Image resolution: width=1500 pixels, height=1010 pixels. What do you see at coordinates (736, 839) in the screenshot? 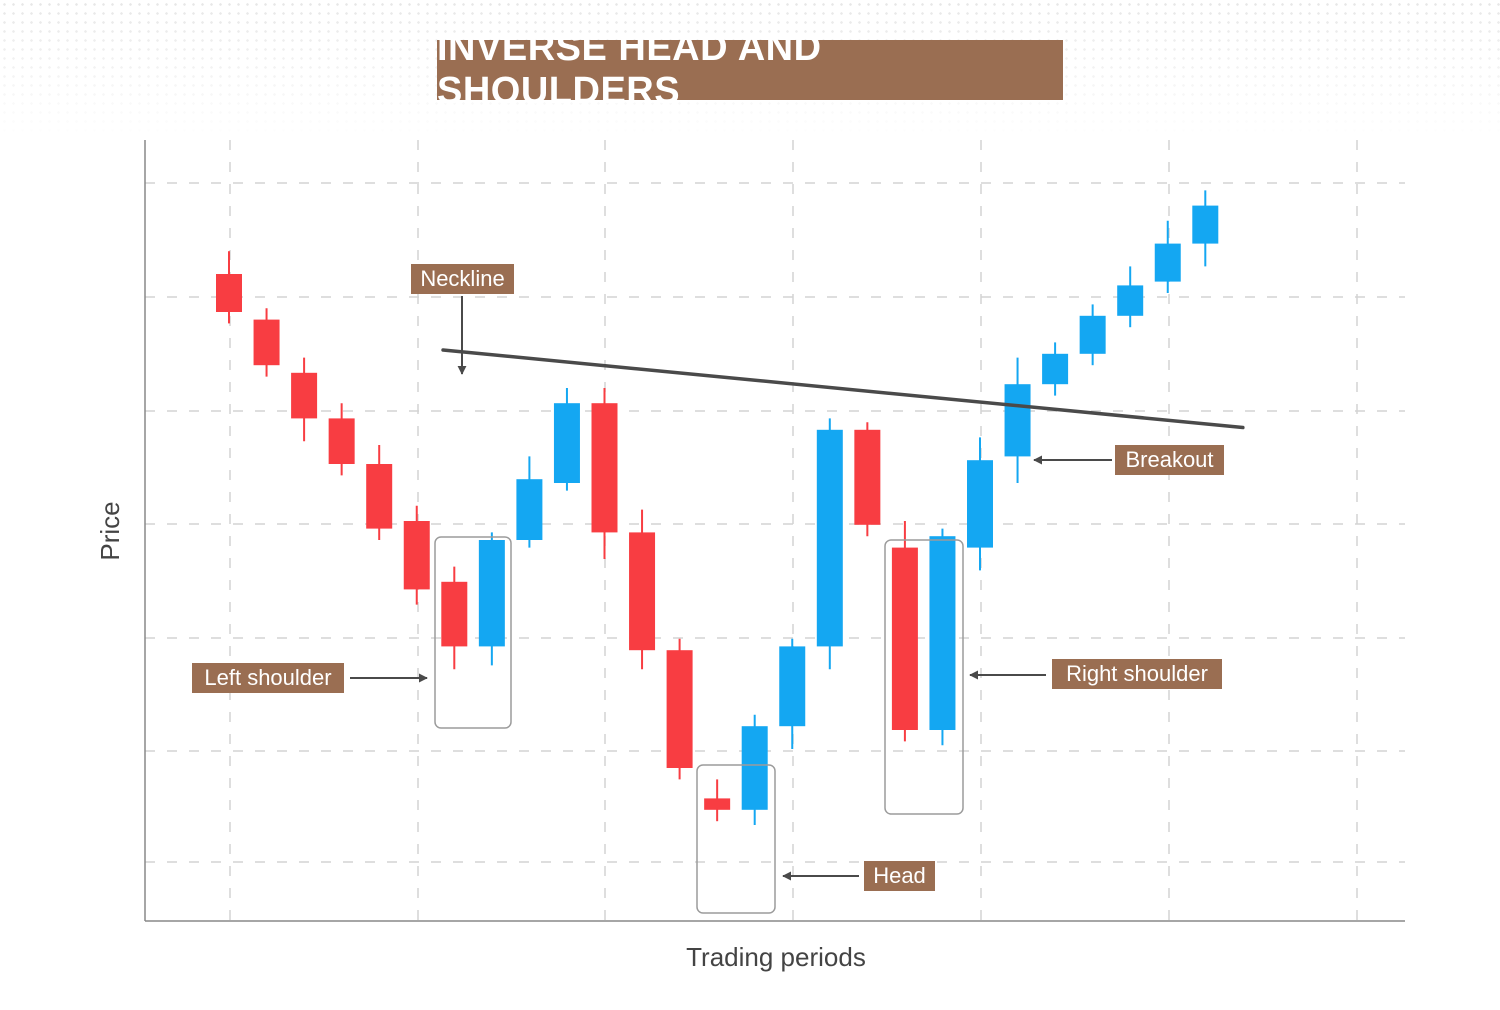
I see `head-box` at bounding box center [736, 839].